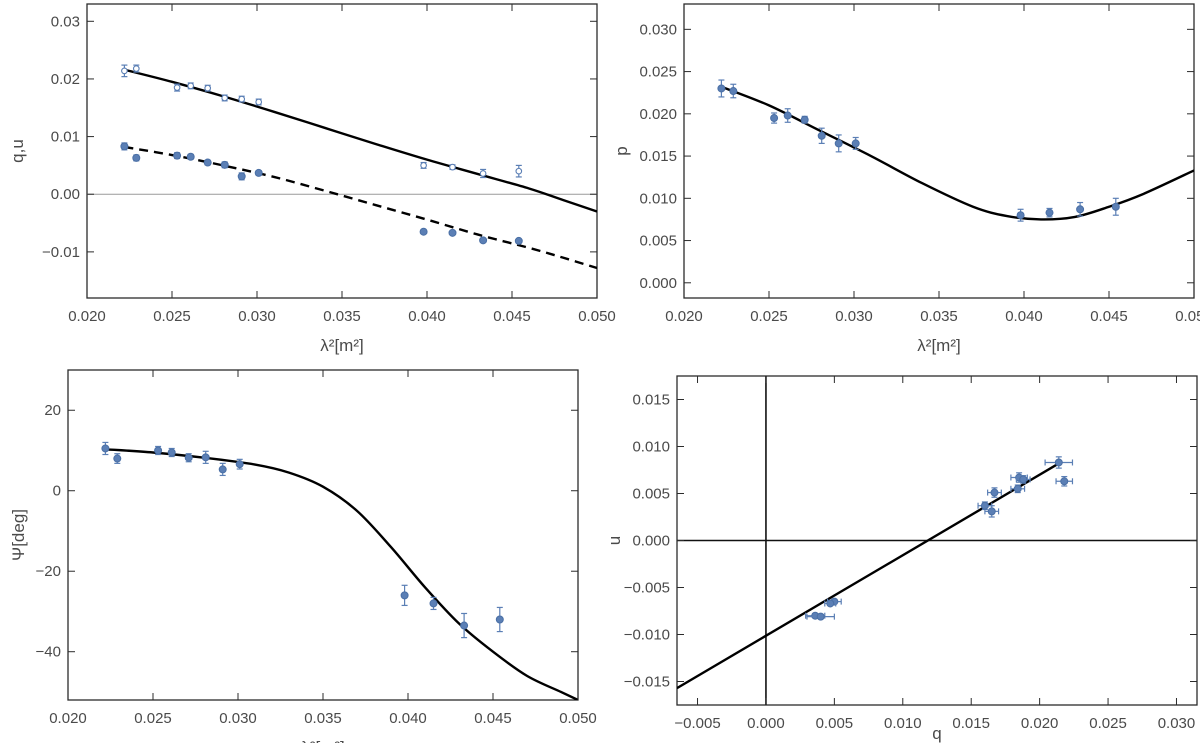  Describe the element at coordinates (65, 21) in the screenshot. I see `y-tick-label: 0.03` at that location.